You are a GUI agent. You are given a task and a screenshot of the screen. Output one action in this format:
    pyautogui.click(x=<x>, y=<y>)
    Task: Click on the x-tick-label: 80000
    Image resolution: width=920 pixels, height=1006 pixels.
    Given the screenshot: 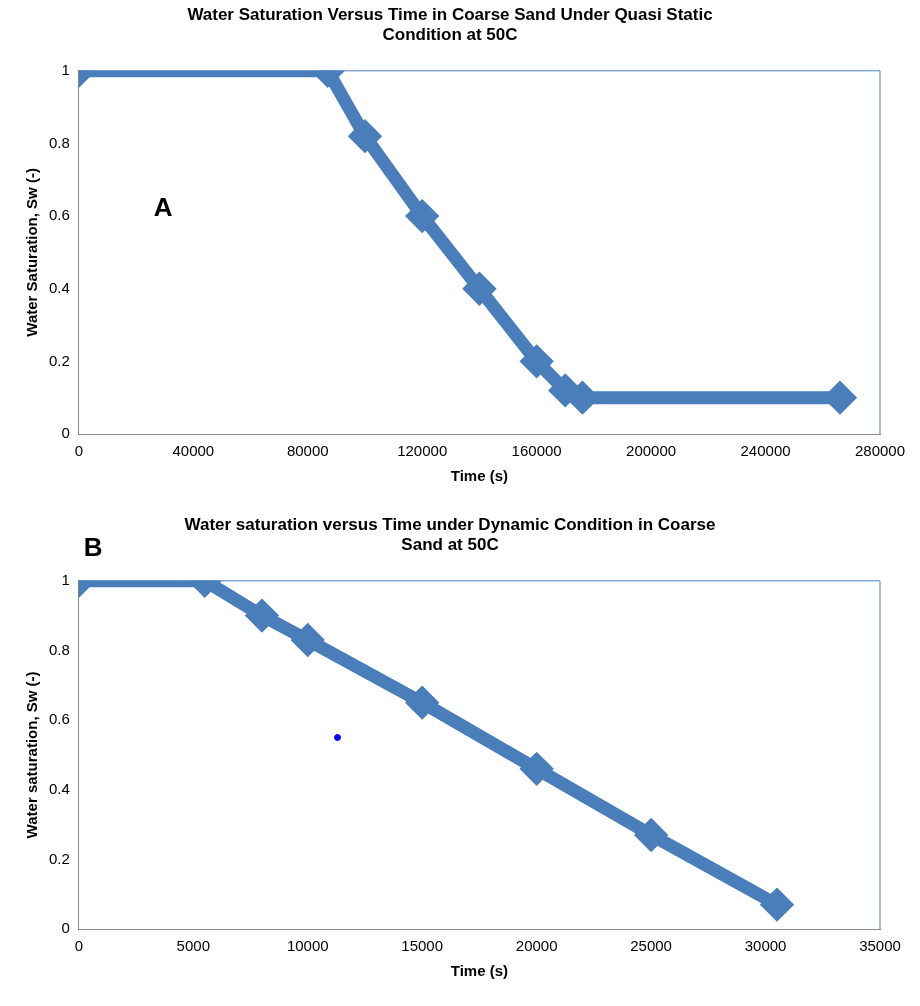 What is the action you would take?
    pyautogui.click(x=307, y=451)
    